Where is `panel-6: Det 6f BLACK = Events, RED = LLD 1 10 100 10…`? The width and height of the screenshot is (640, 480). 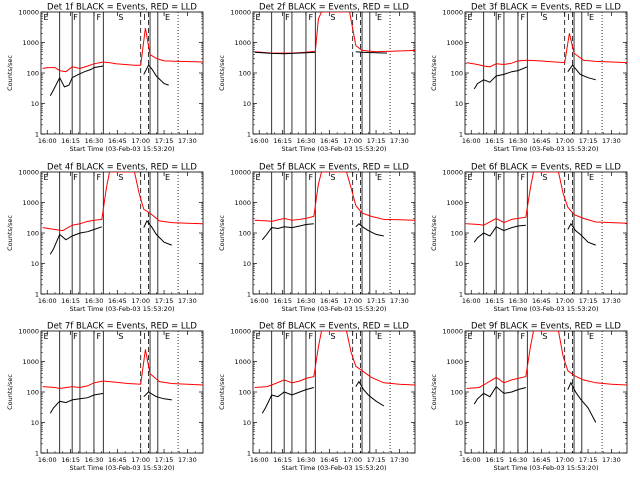
panel-6: Det 6f BLACK = Events, RED = LLD 1 10 100 10… is located at coordinates (529, 238).